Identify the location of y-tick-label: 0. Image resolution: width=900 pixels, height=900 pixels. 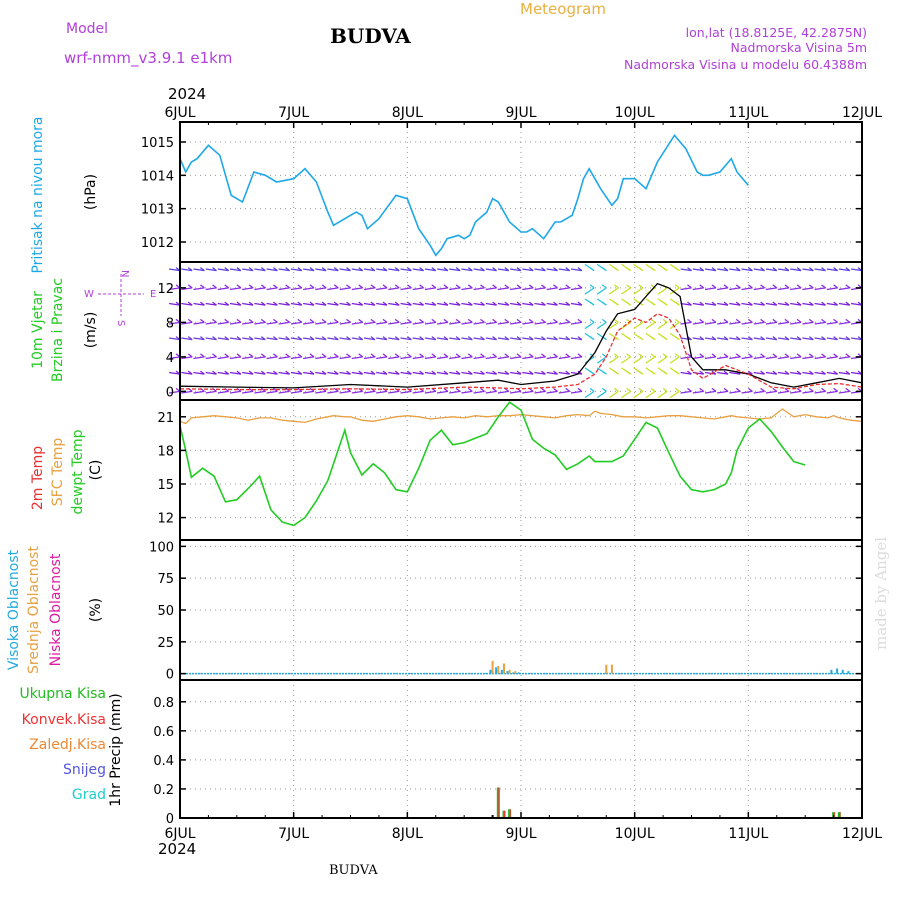
(170, 675).